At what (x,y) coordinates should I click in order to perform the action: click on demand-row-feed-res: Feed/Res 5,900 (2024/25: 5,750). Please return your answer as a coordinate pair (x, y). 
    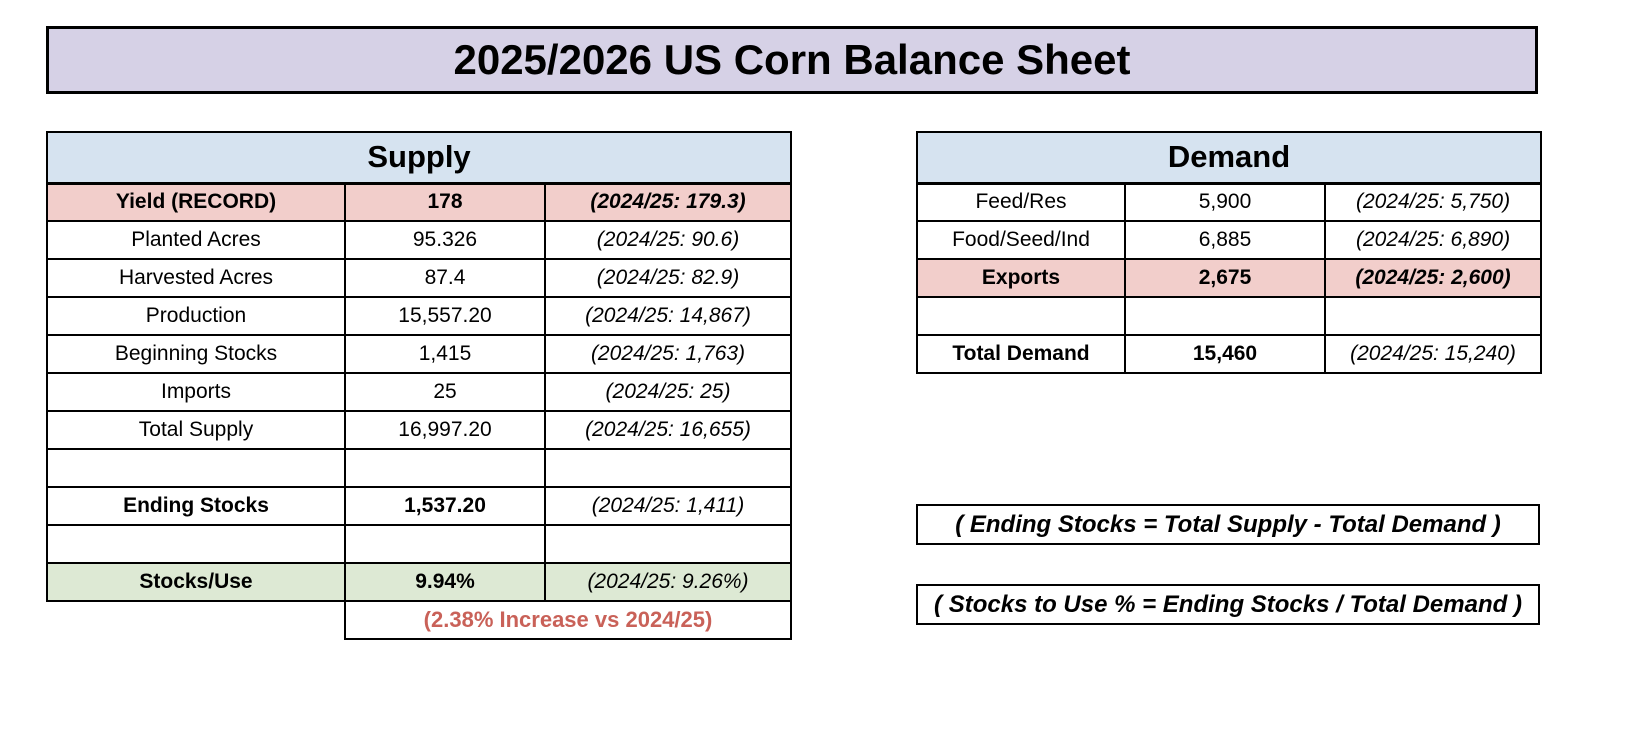
    Looking at the image, I should click on (1229, 202).